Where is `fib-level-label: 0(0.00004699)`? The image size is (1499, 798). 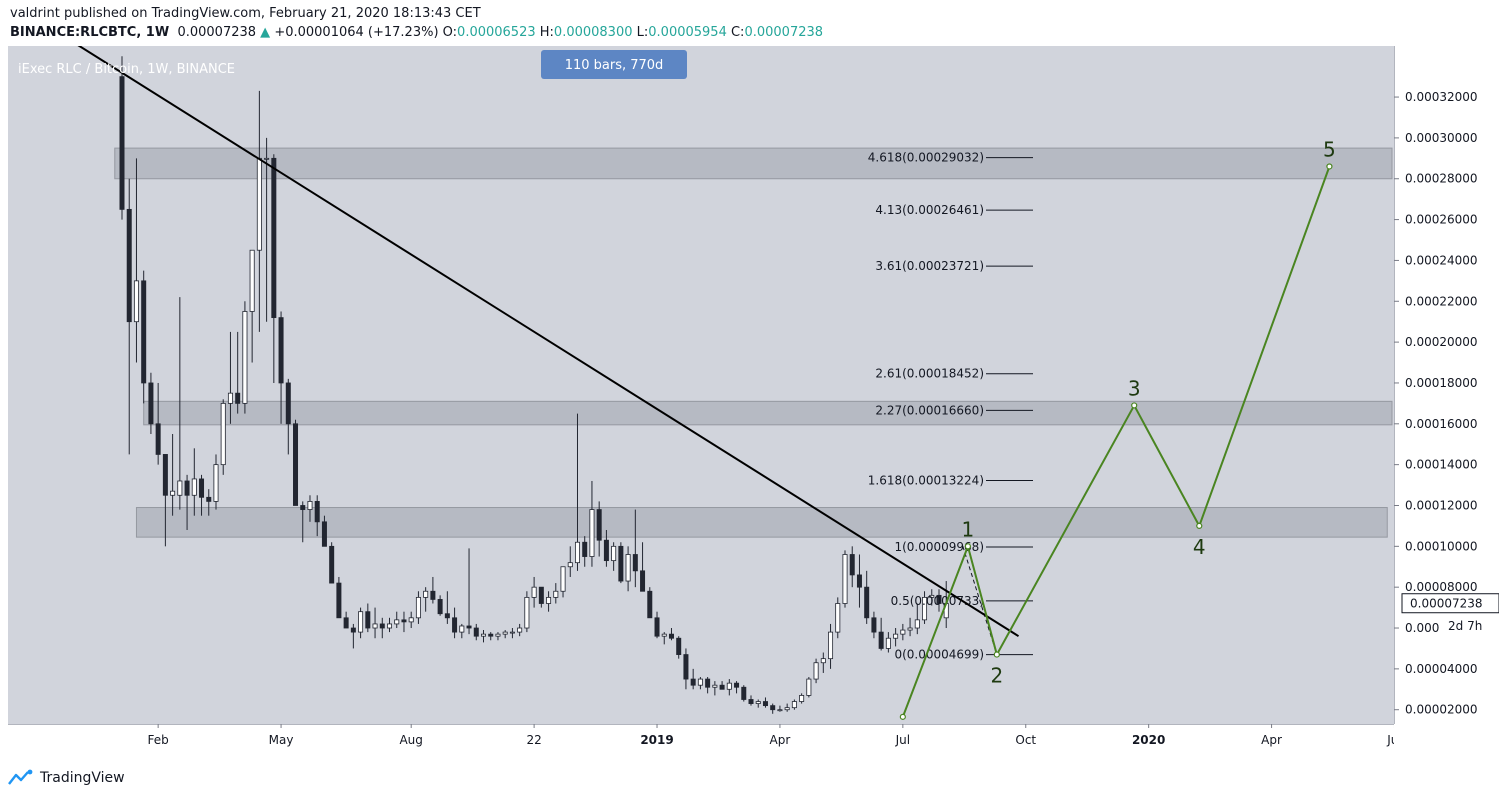 fib-level-label: 0(0.00004699) is located at coordinates (939, 655).